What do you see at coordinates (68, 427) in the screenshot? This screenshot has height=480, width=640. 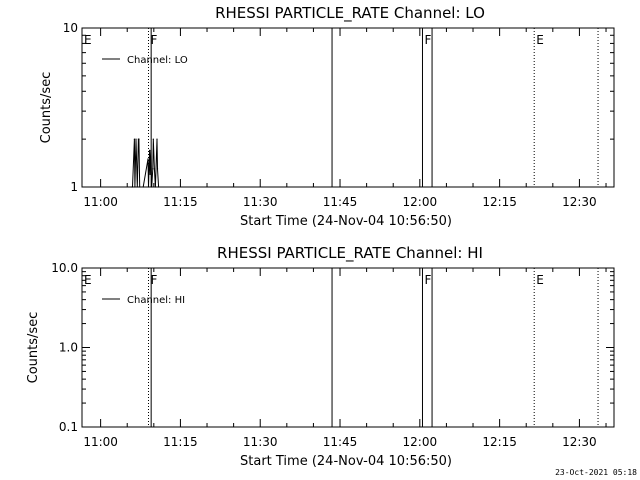 I see `y-tick-label: 0.1` at bounding box center [68, 427].